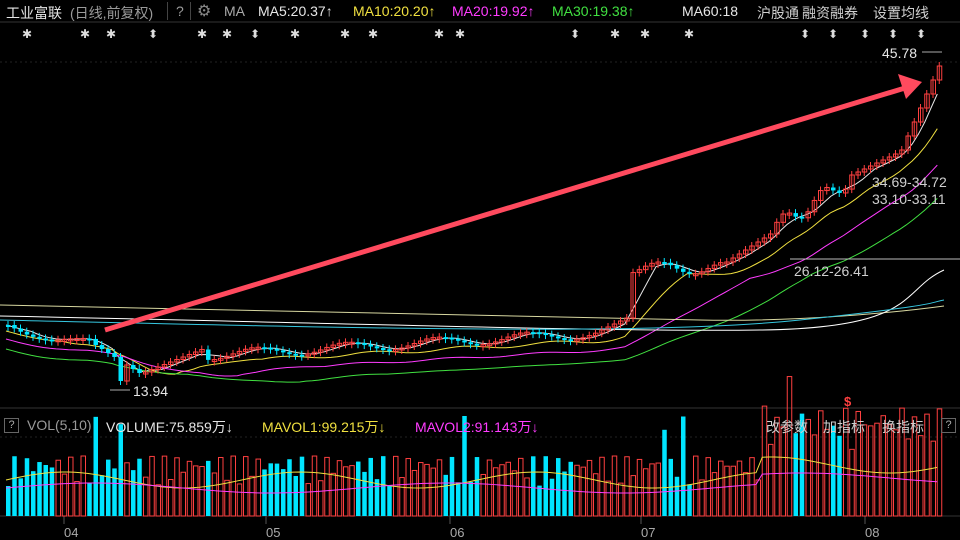  Describe the element at coordinates (844, 427) in the screenshot. I see `add-indicator-button: 加指标` at that location.